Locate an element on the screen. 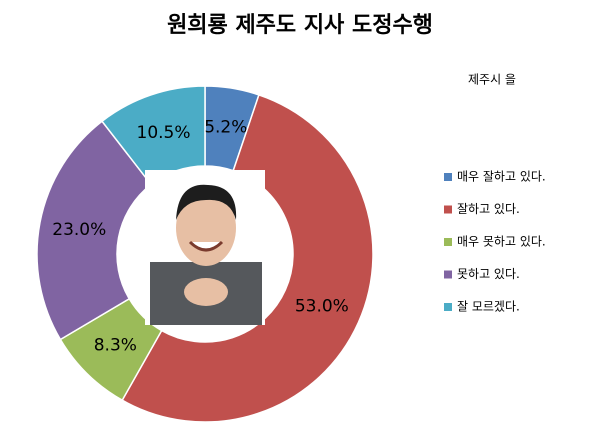 Image resolution: width=600 pixels, height=426 pixels. legend-label: 못하고 있다. is located at coordinates (488, 274).